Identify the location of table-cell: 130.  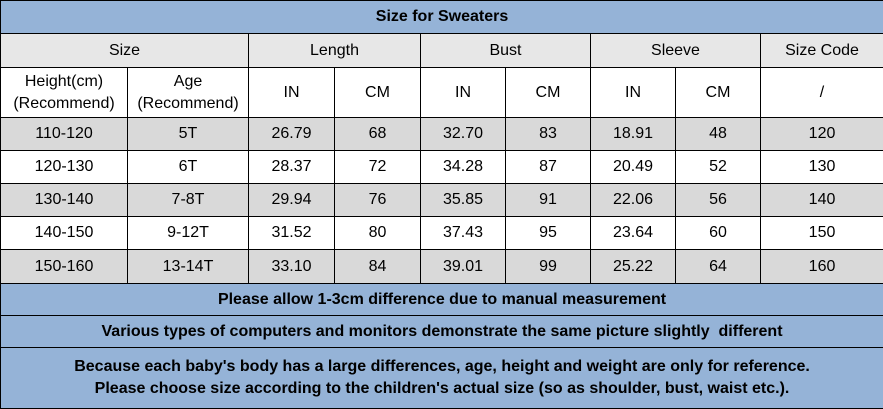
(821, 167).